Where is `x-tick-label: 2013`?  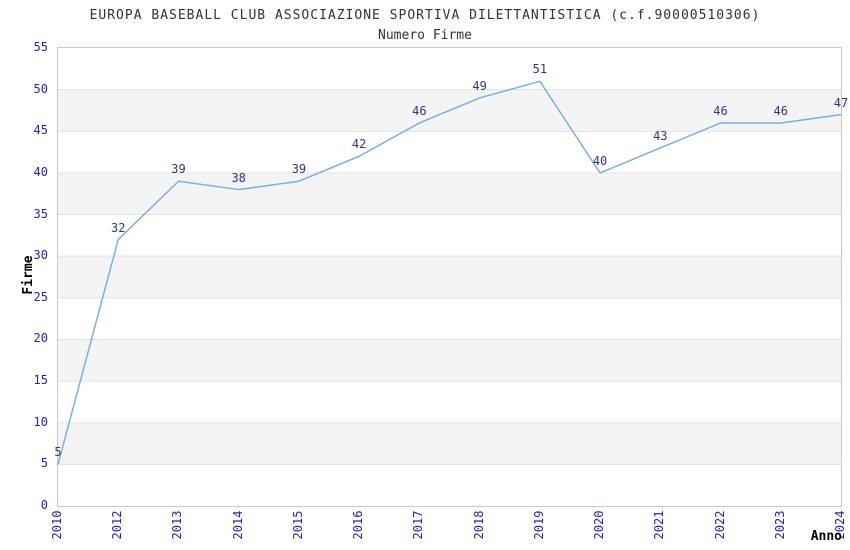 x-tick-label: 2013 is located at coordinates (177, 525).